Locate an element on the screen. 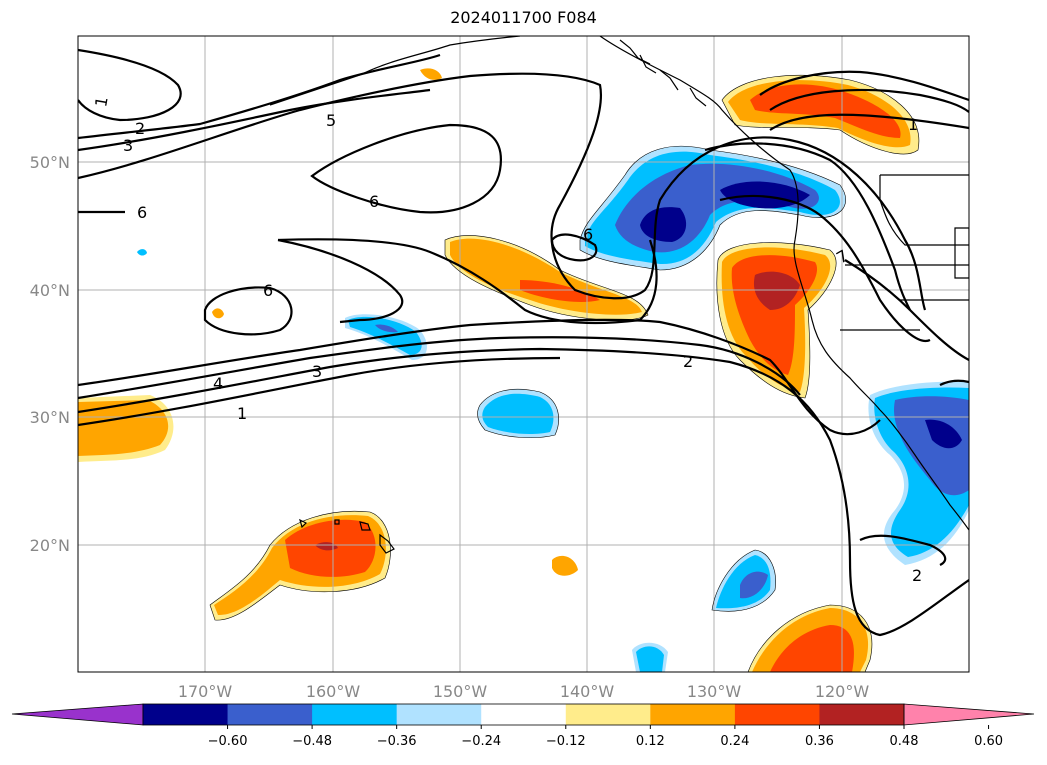 The height and width of the screenshot is (765, 1047). colorbar-frame is located at coordinates (523, 714).